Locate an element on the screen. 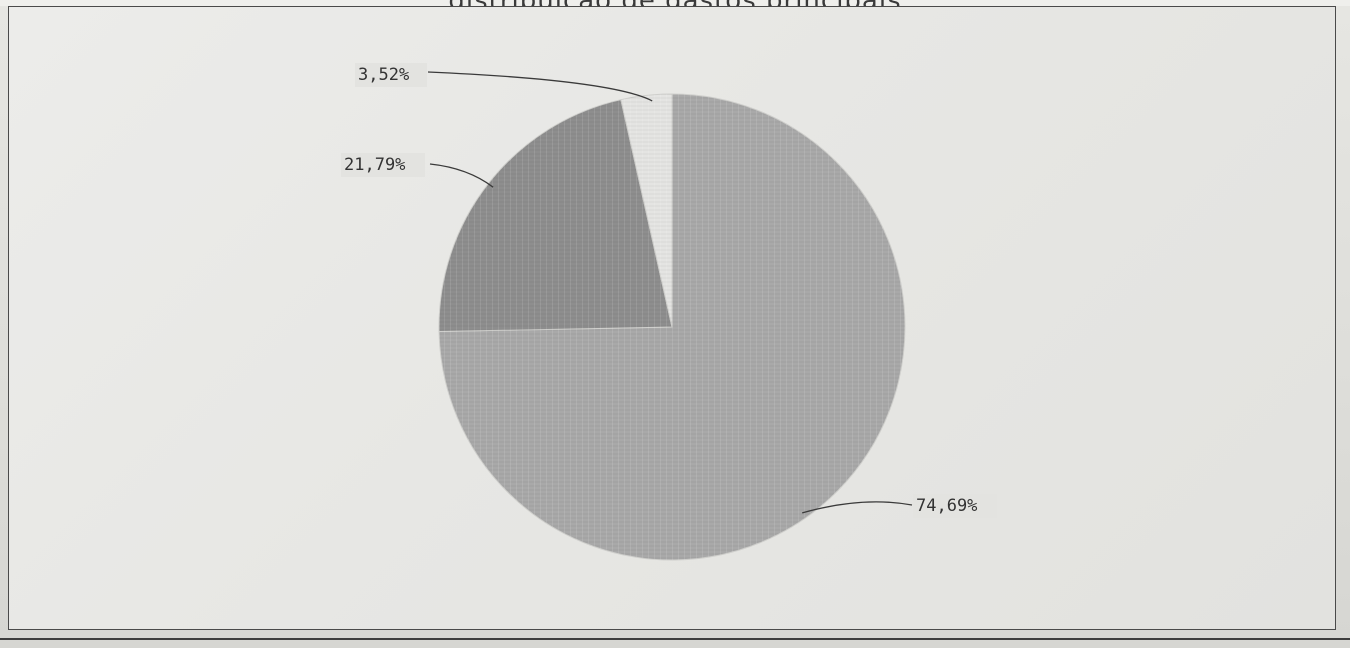  data-label-2: 21,79% is located at coordinates (374, 165).